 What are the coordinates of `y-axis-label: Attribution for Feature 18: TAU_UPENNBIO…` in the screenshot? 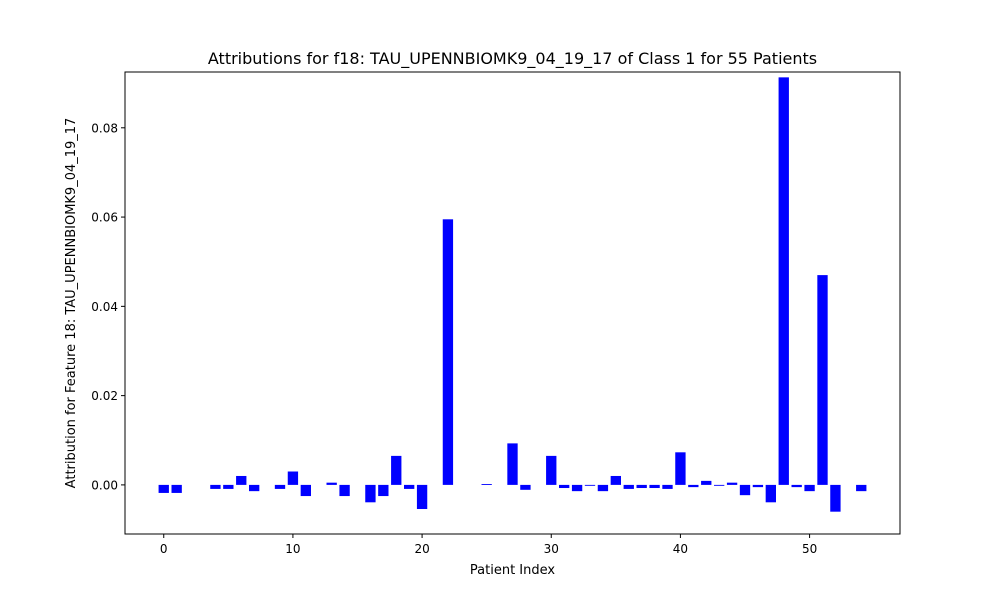 It's located at (71, 303).